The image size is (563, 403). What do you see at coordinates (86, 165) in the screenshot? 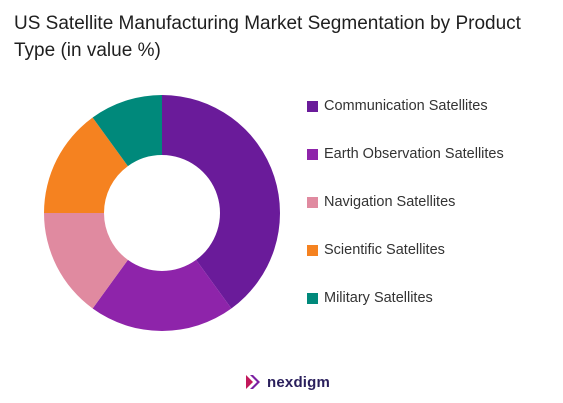
I see `pie-slice-scientific-satellites` at bounding box center [86, 165].